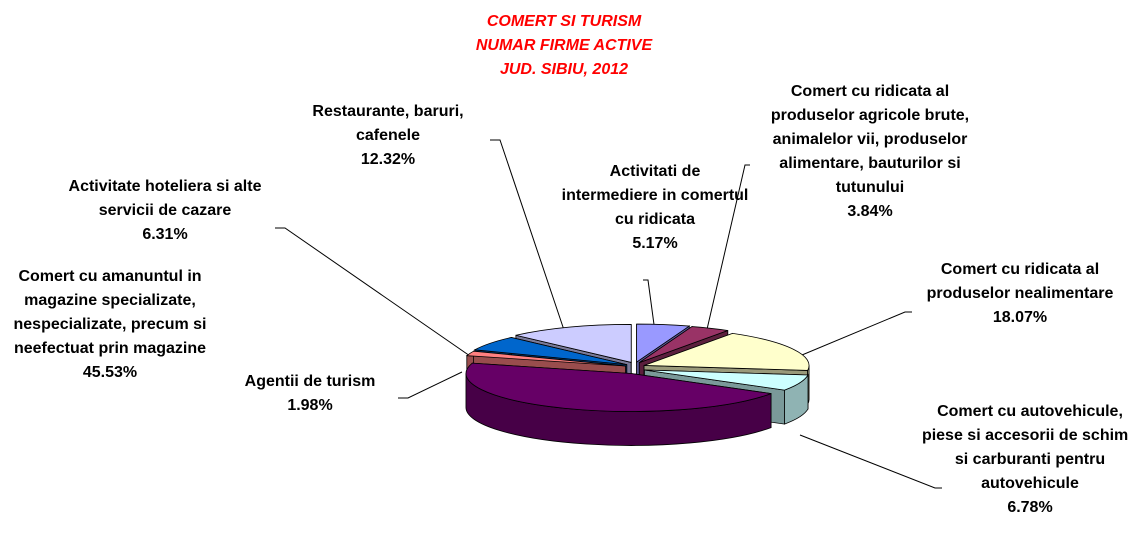  Describe the element at coordinates (310, 381) in the screenshot. I see `category-label: Agentii de turism` at that location.